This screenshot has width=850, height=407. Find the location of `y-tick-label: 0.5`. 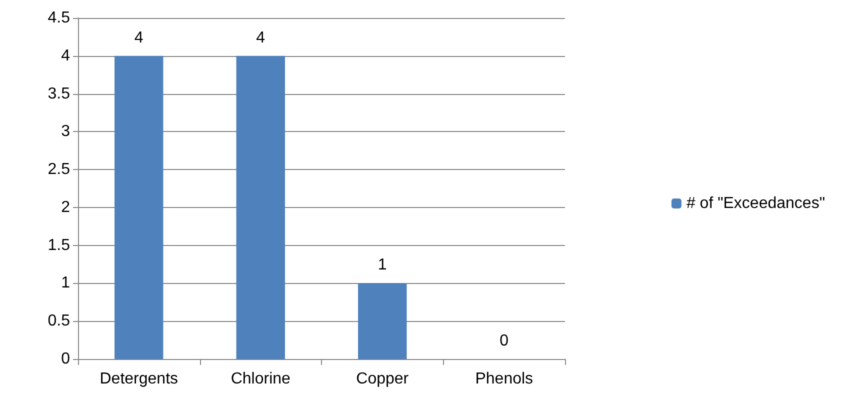

y-tick-label: 0.5 is located at coordinates (59, 321).